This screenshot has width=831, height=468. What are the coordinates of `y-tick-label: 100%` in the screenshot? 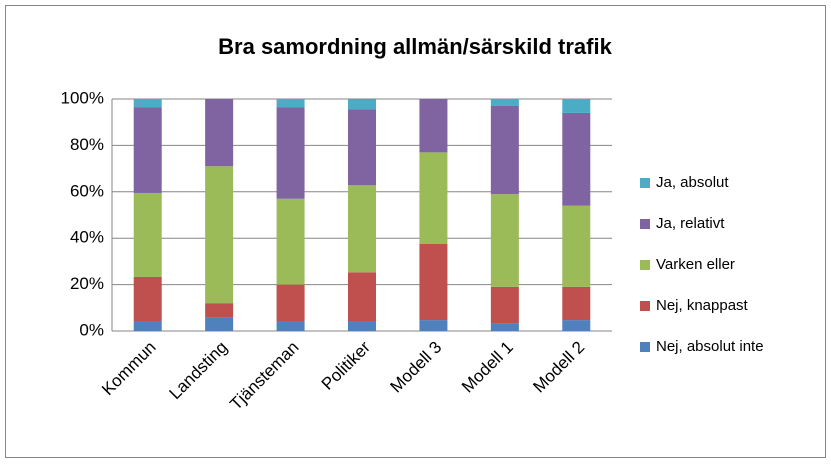 It's located at (82, 97).